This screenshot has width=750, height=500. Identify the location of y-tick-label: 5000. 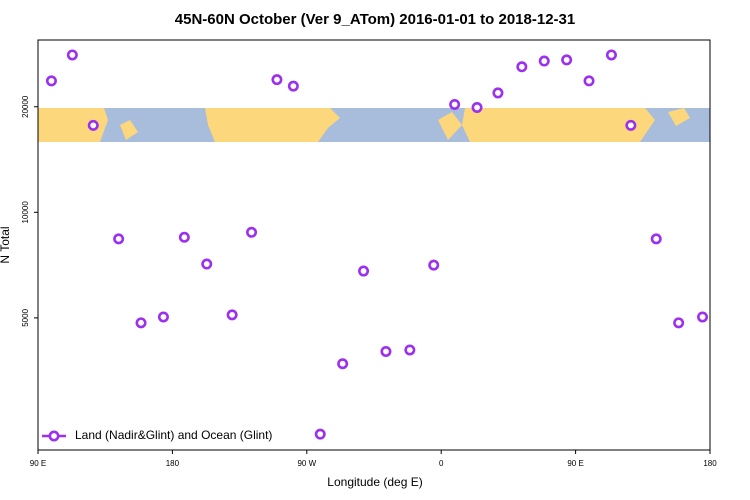
(25, 317).